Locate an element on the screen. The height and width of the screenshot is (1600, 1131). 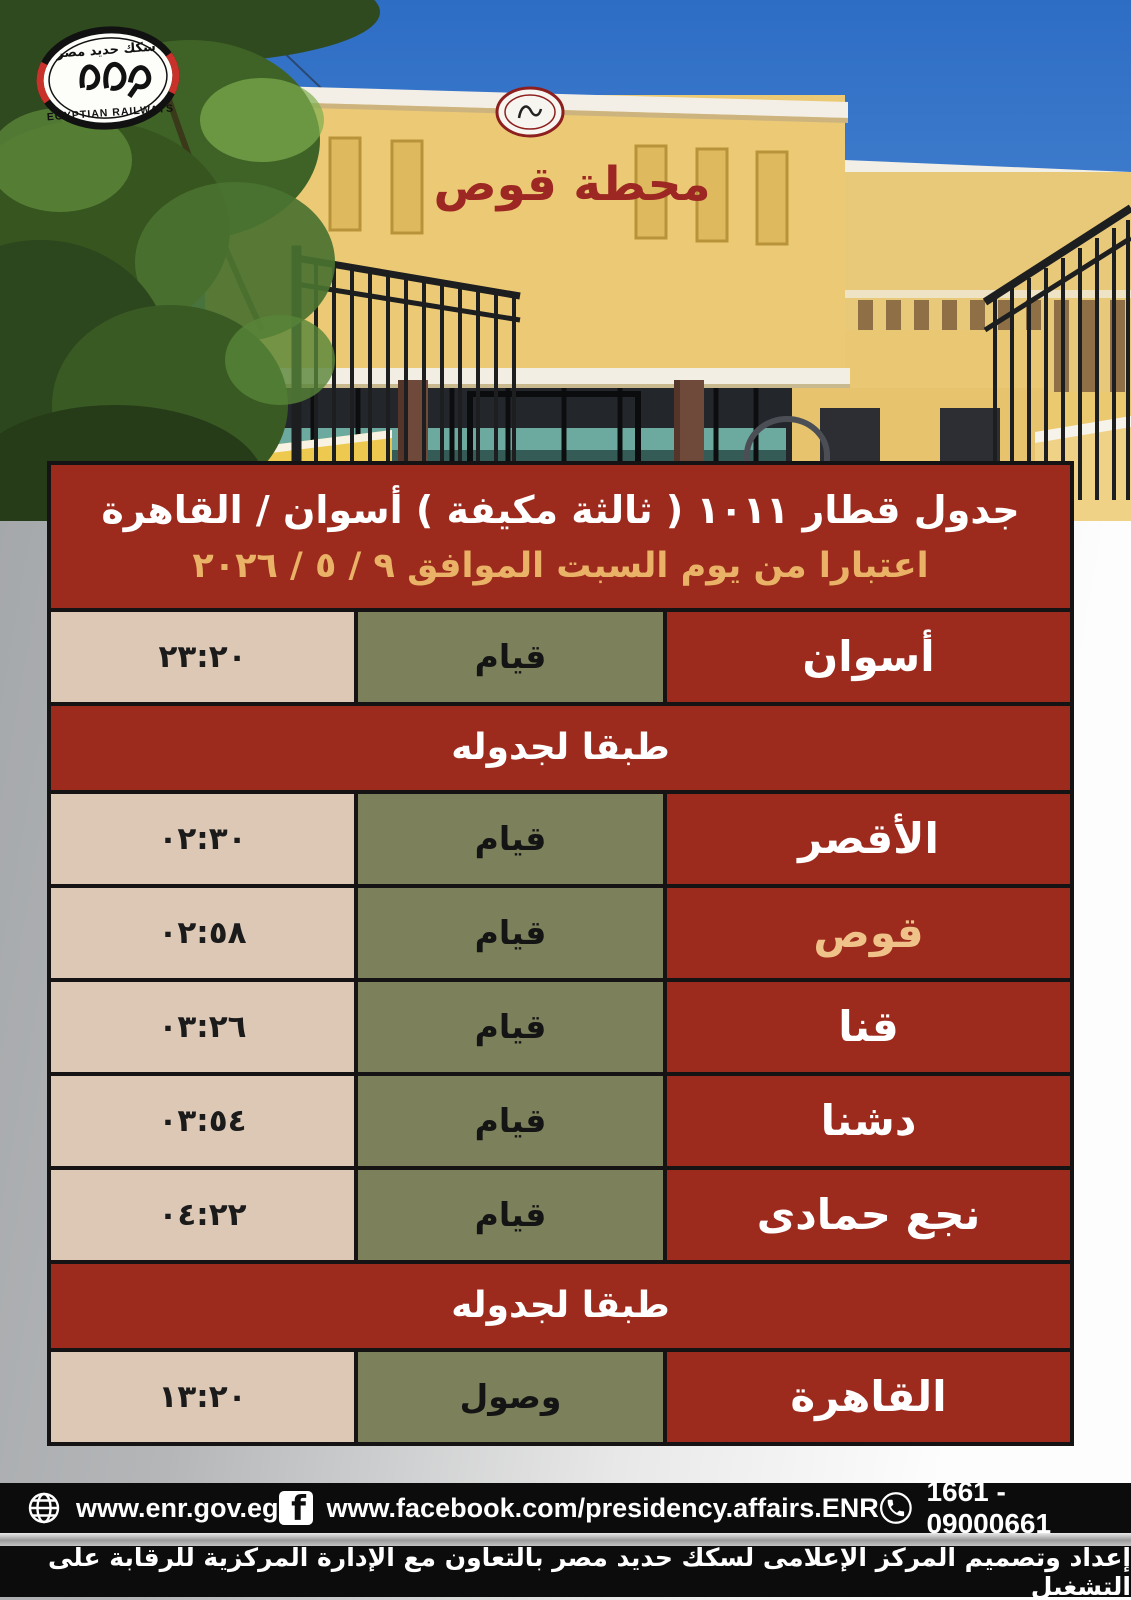
time-cell: ٠٤:٢٢ is located at coordinates (202, 1214).